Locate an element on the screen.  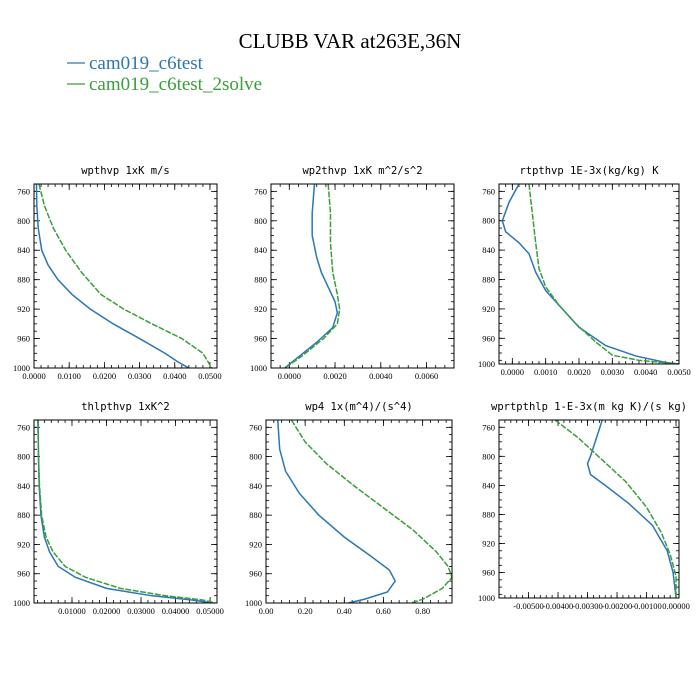
x-tick-label: 0.20 is located at coordinates (305, 611).